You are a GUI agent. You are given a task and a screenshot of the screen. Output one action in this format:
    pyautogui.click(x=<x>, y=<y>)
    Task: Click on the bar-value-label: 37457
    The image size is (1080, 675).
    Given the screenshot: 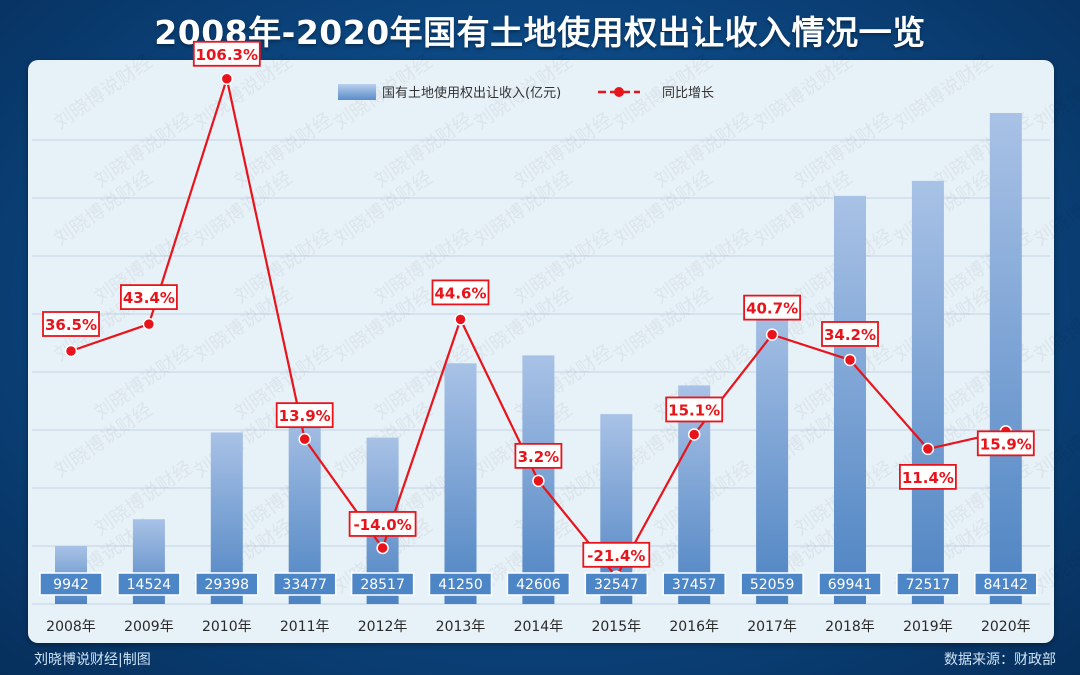 What is the action you would take?
    pyautogui.click(x=694, y=585)
    